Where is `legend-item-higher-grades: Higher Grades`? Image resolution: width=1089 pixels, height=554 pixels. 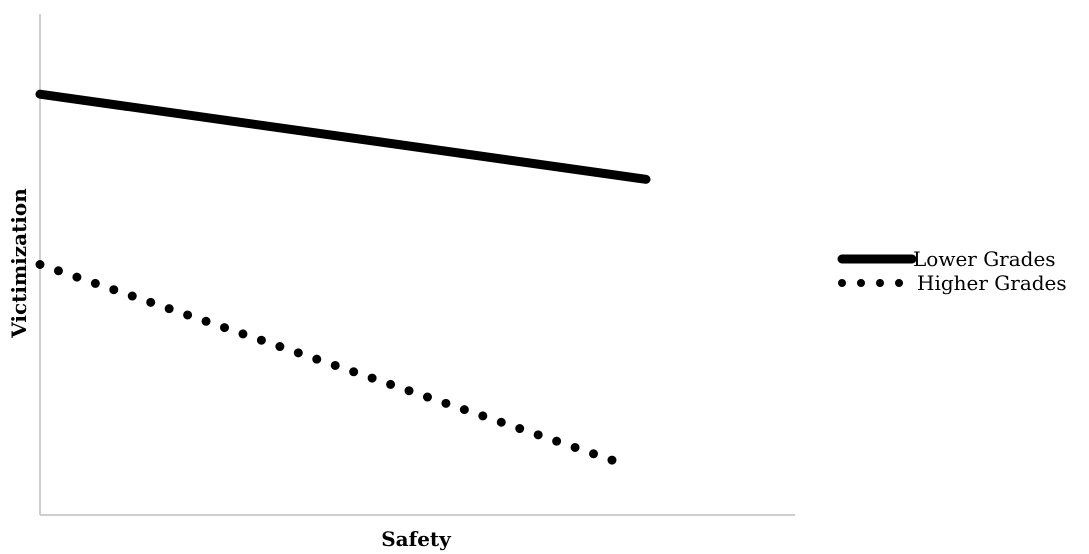
legend-item-higher-grades: Higher Grades is located at coordinates (952, 283).